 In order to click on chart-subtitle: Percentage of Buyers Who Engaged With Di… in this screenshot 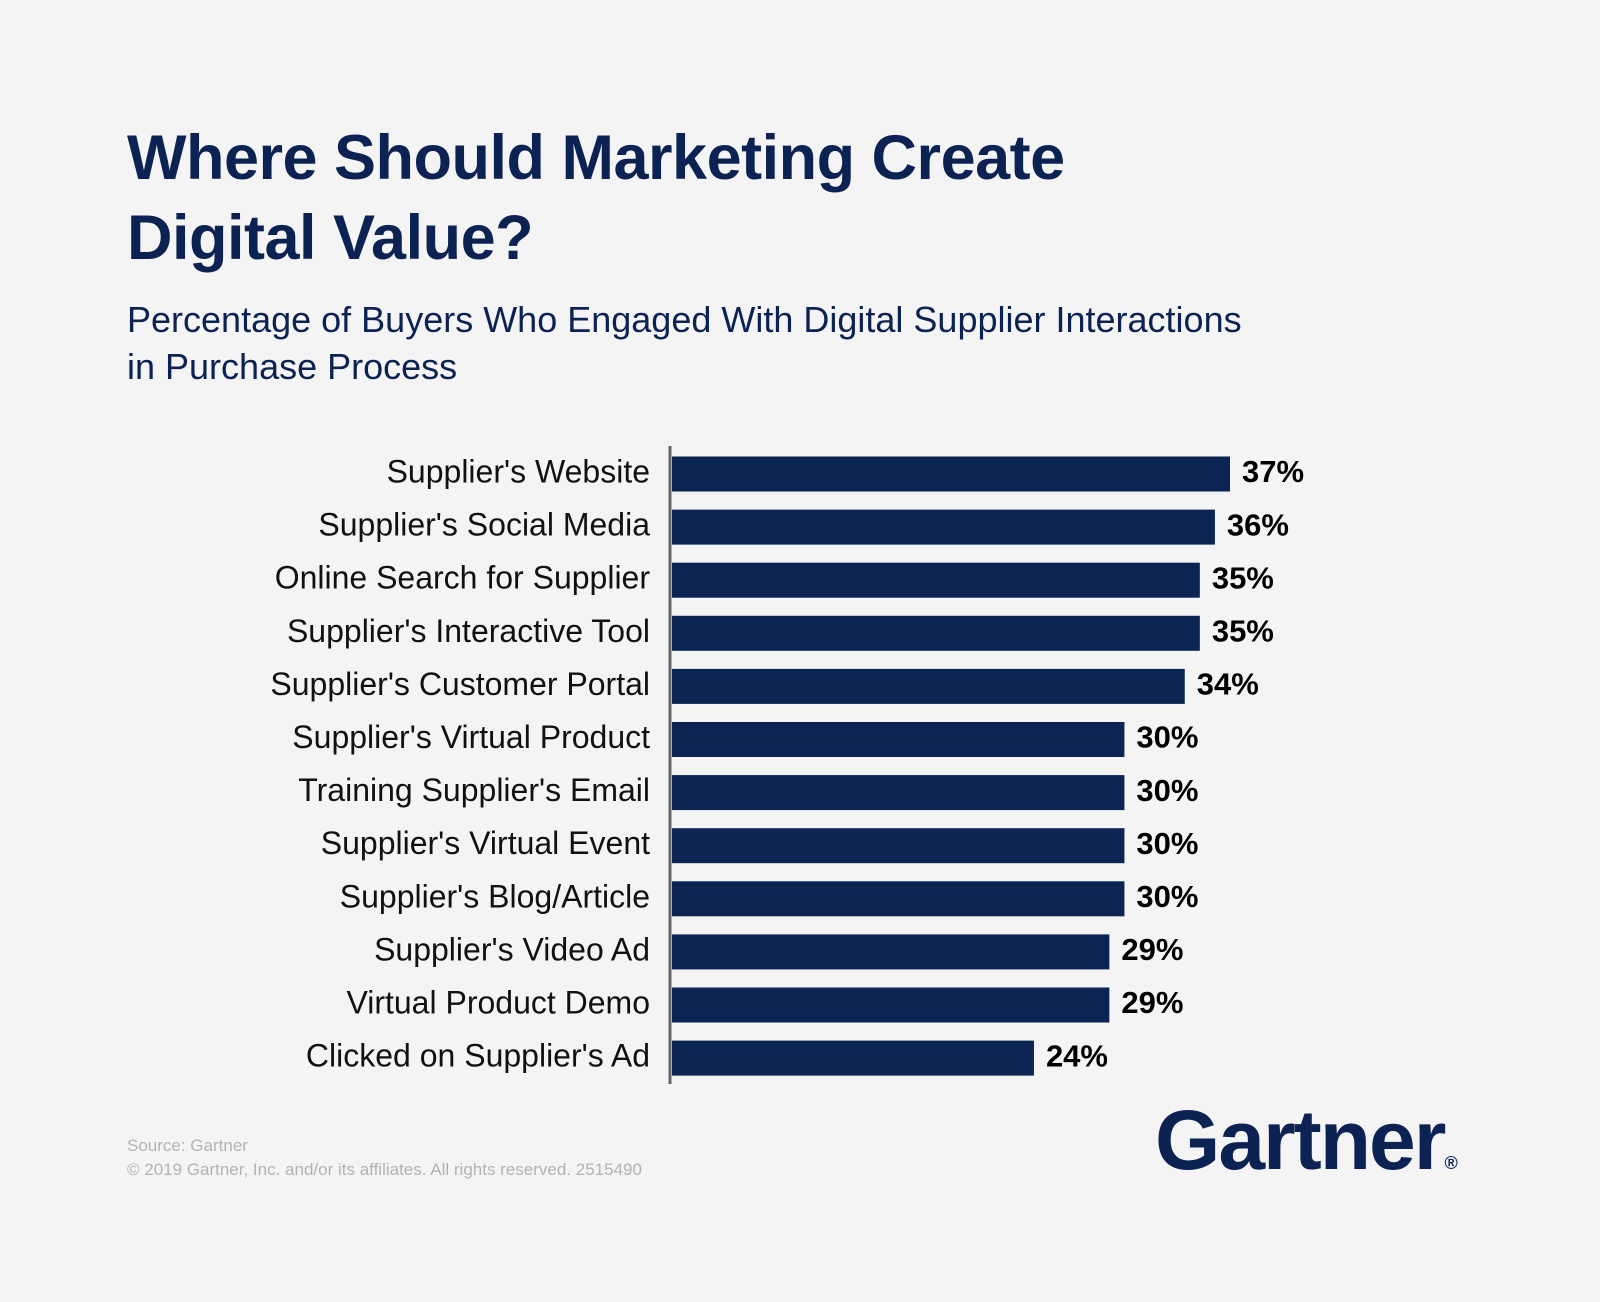, I will do `click(684, 343)`.